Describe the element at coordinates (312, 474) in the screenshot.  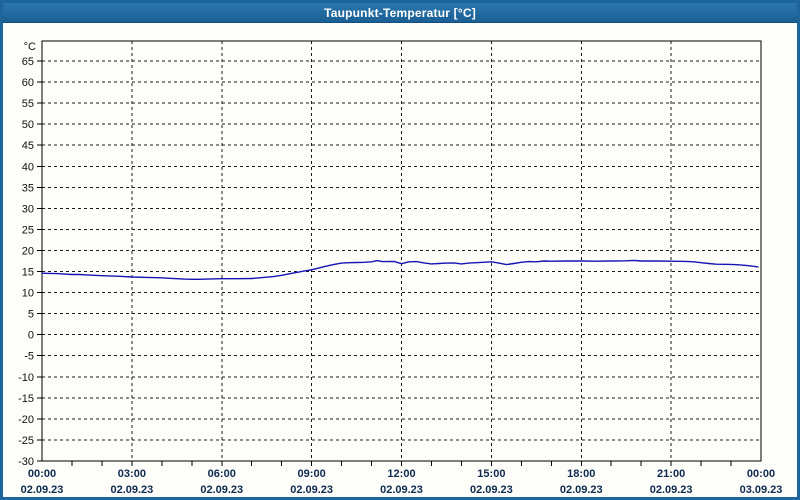
I see `x-tick-time-label: 09:00` at that location.